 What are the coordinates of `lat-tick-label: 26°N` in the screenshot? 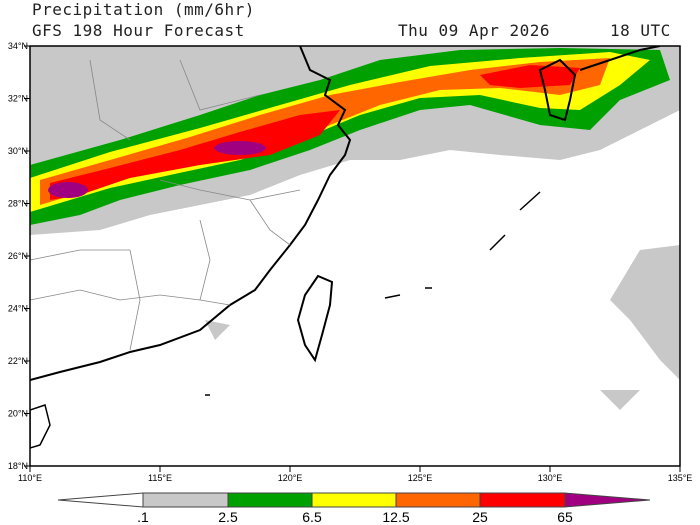 It's located at (18, 256).